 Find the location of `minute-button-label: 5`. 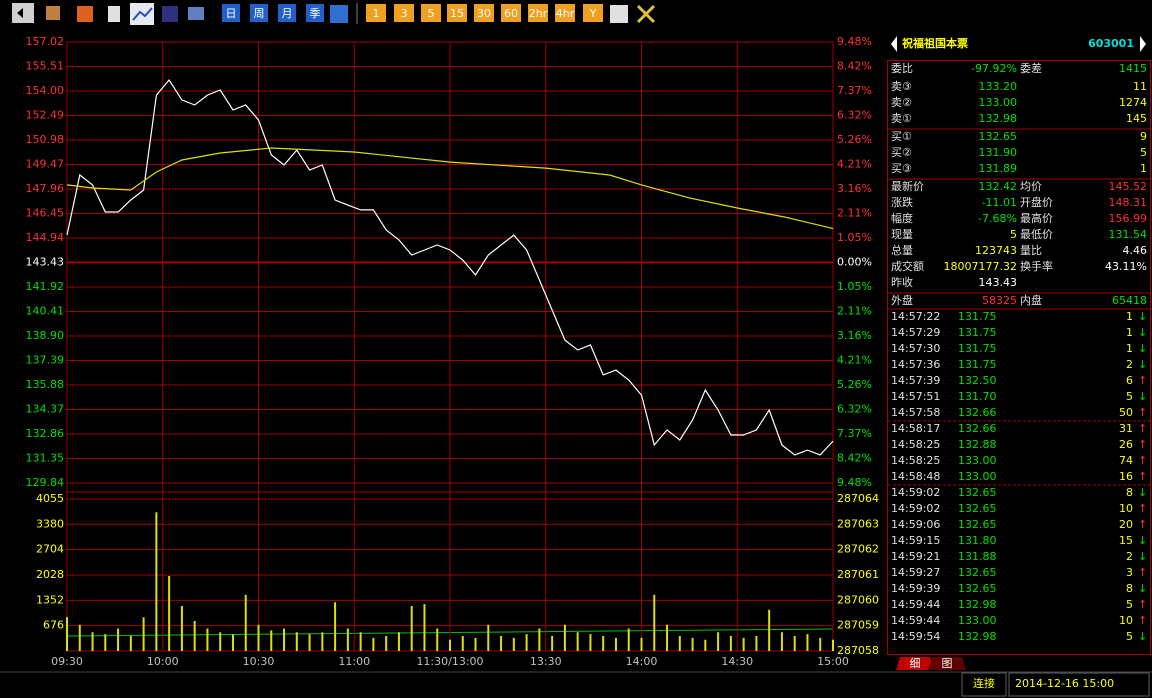

minute-button-label: 5 is located at coordinates (431, 13).